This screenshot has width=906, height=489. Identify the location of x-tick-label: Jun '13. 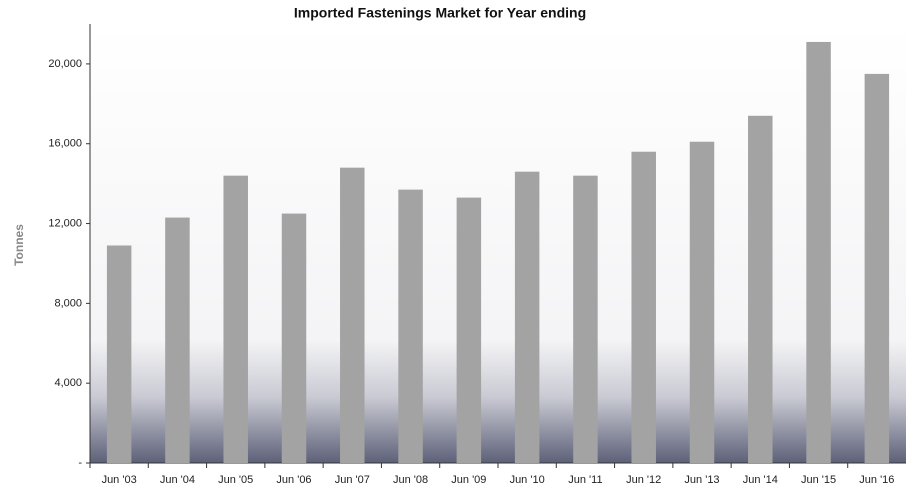
(701, 480).